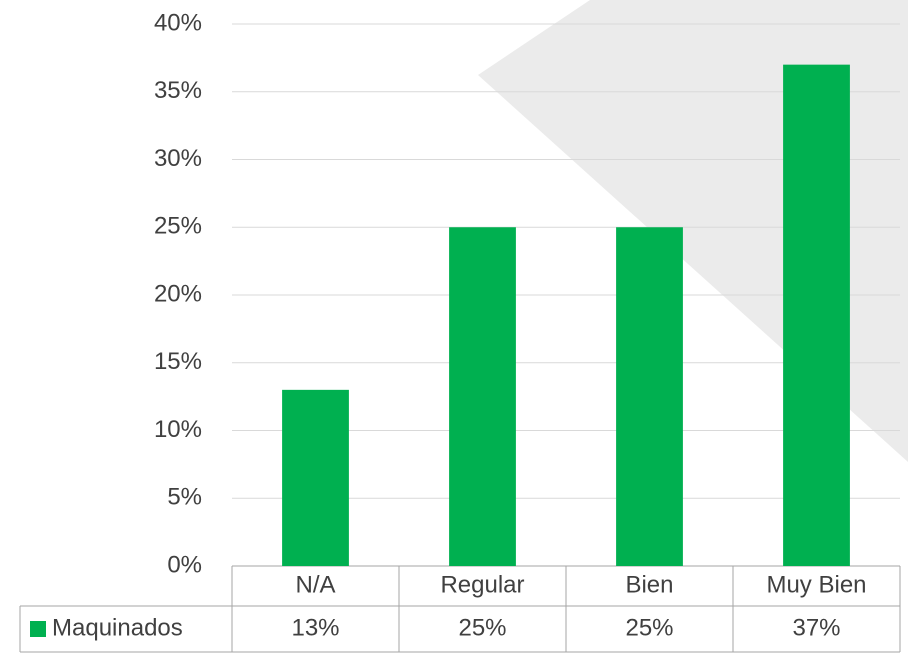  I want to click on y-tick-label: 0%, so click(184, 564).